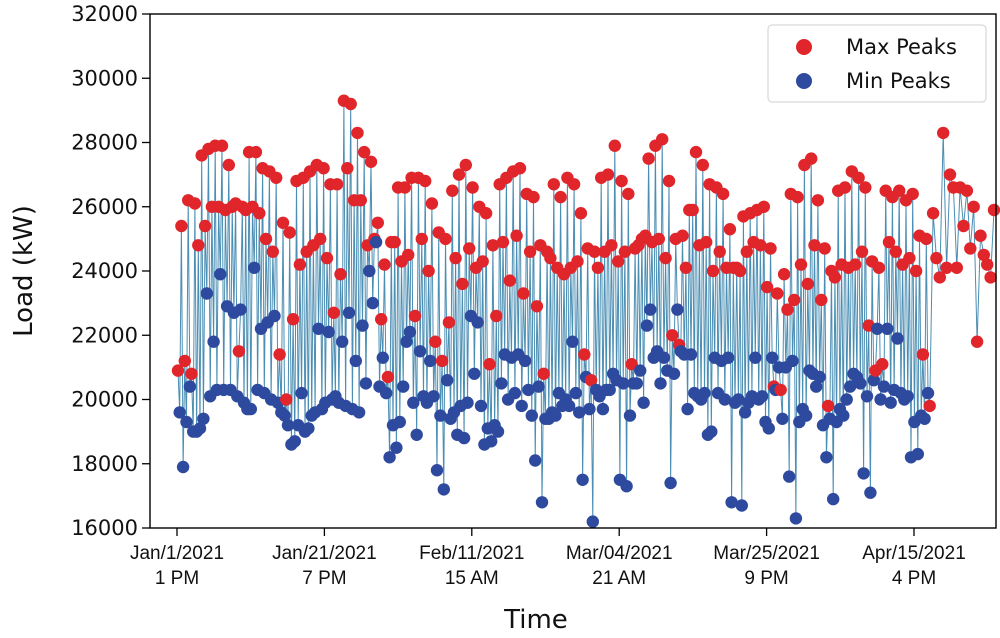 This screenshot has width=1000, height=638. I want to click on x-tick-label: Jan/1/2021, so click(177, 553).